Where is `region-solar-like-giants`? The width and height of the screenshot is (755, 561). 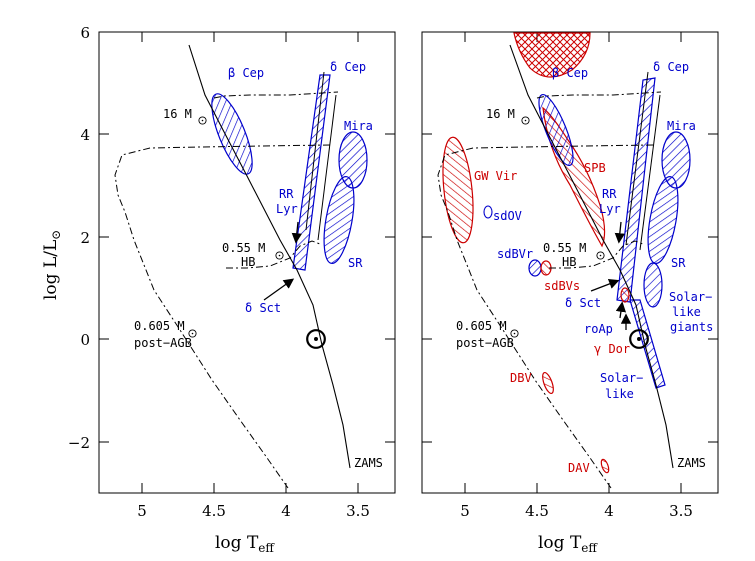 region-solar-like-giants is located at coordinates (653, 285).